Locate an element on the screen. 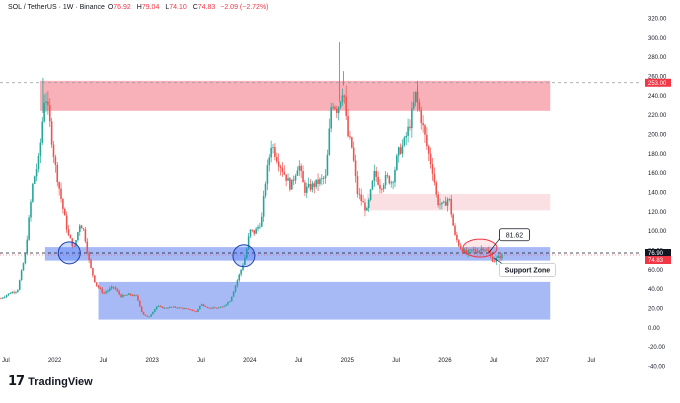  high-value: 79.04 is located at coordinates (150, 7).